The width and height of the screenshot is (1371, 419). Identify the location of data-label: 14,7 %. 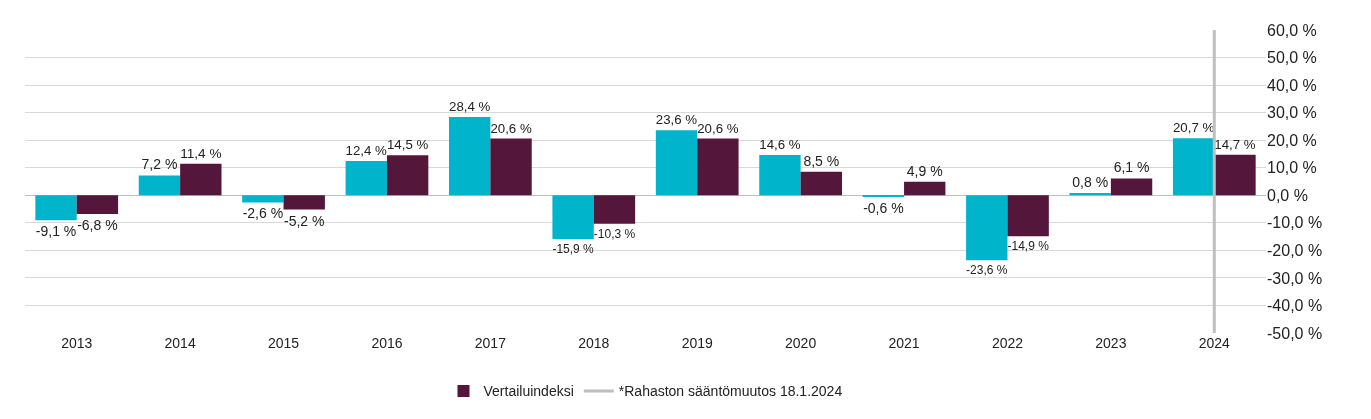
(1235, 144).